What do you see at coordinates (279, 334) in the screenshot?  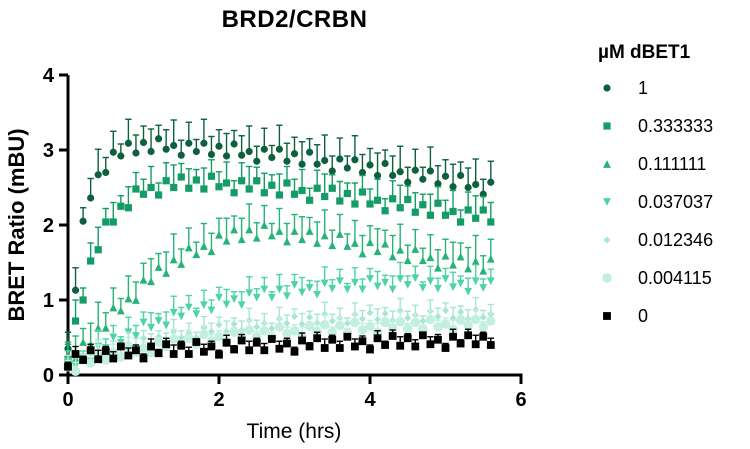 I see `series-0.012346` at bounding box center [279, 334].